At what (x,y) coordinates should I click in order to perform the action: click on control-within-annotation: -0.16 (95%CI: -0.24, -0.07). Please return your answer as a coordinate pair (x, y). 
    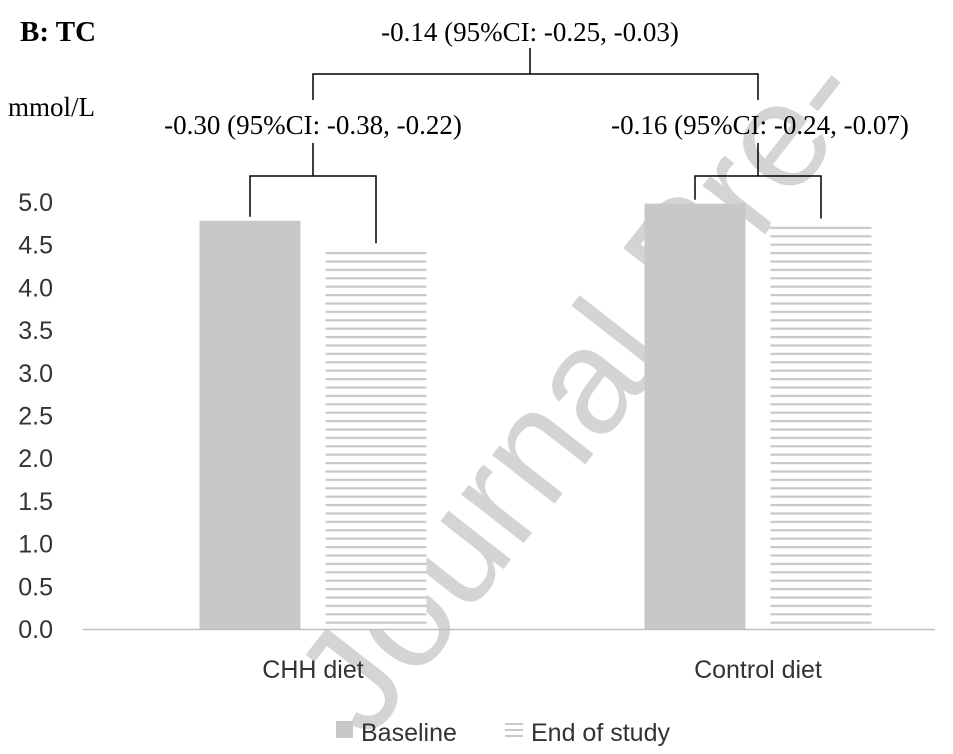
    Looking at the image, I should click on (760, 125).